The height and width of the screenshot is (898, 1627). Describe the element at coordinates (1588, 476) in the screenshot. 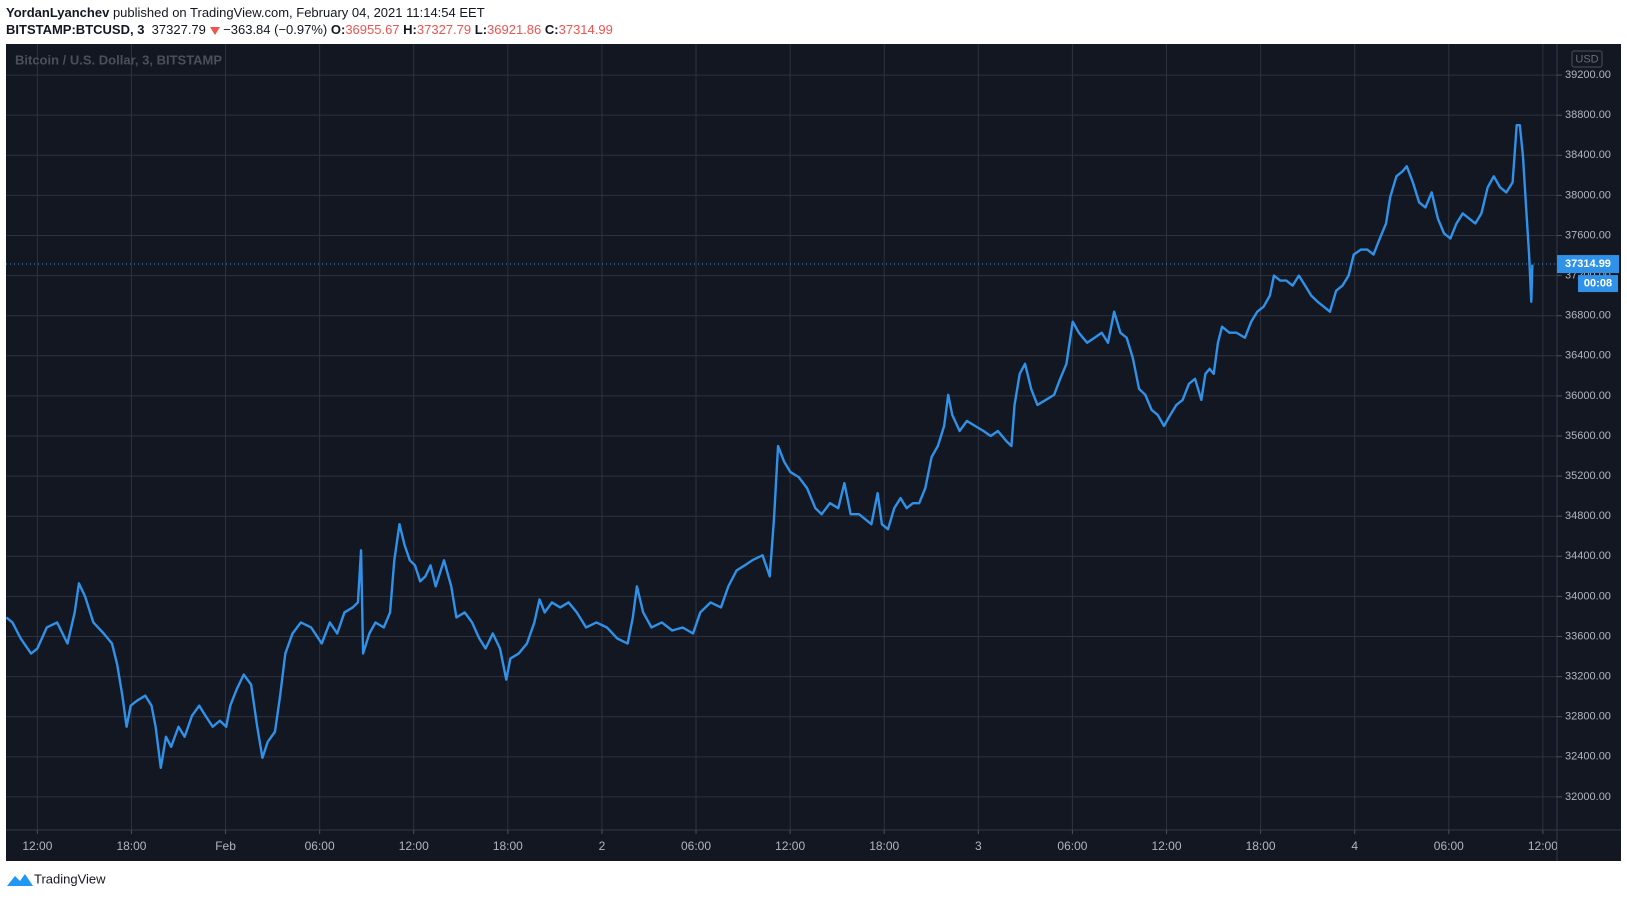

I see `y-tick-label: 35200.00` at that location.